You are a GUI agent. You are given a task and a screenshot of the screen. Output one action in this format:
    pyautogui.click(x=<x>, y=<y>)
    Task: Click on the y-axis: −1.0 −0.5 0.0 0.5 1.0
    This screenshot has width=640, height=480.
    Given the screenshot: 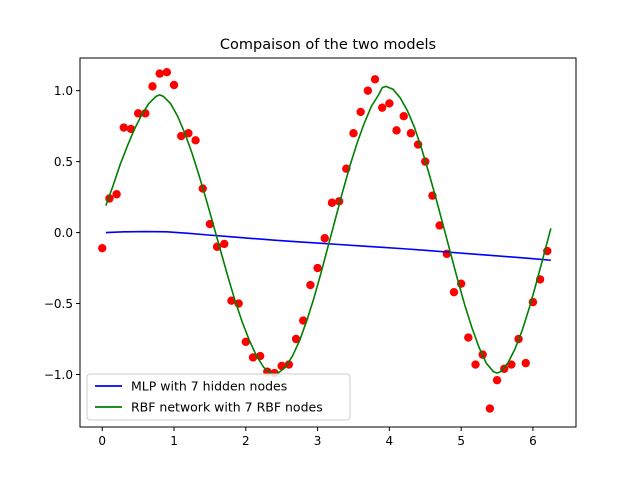 What is the action you would take?
    pyautogui.click(x=62, y=233)
    